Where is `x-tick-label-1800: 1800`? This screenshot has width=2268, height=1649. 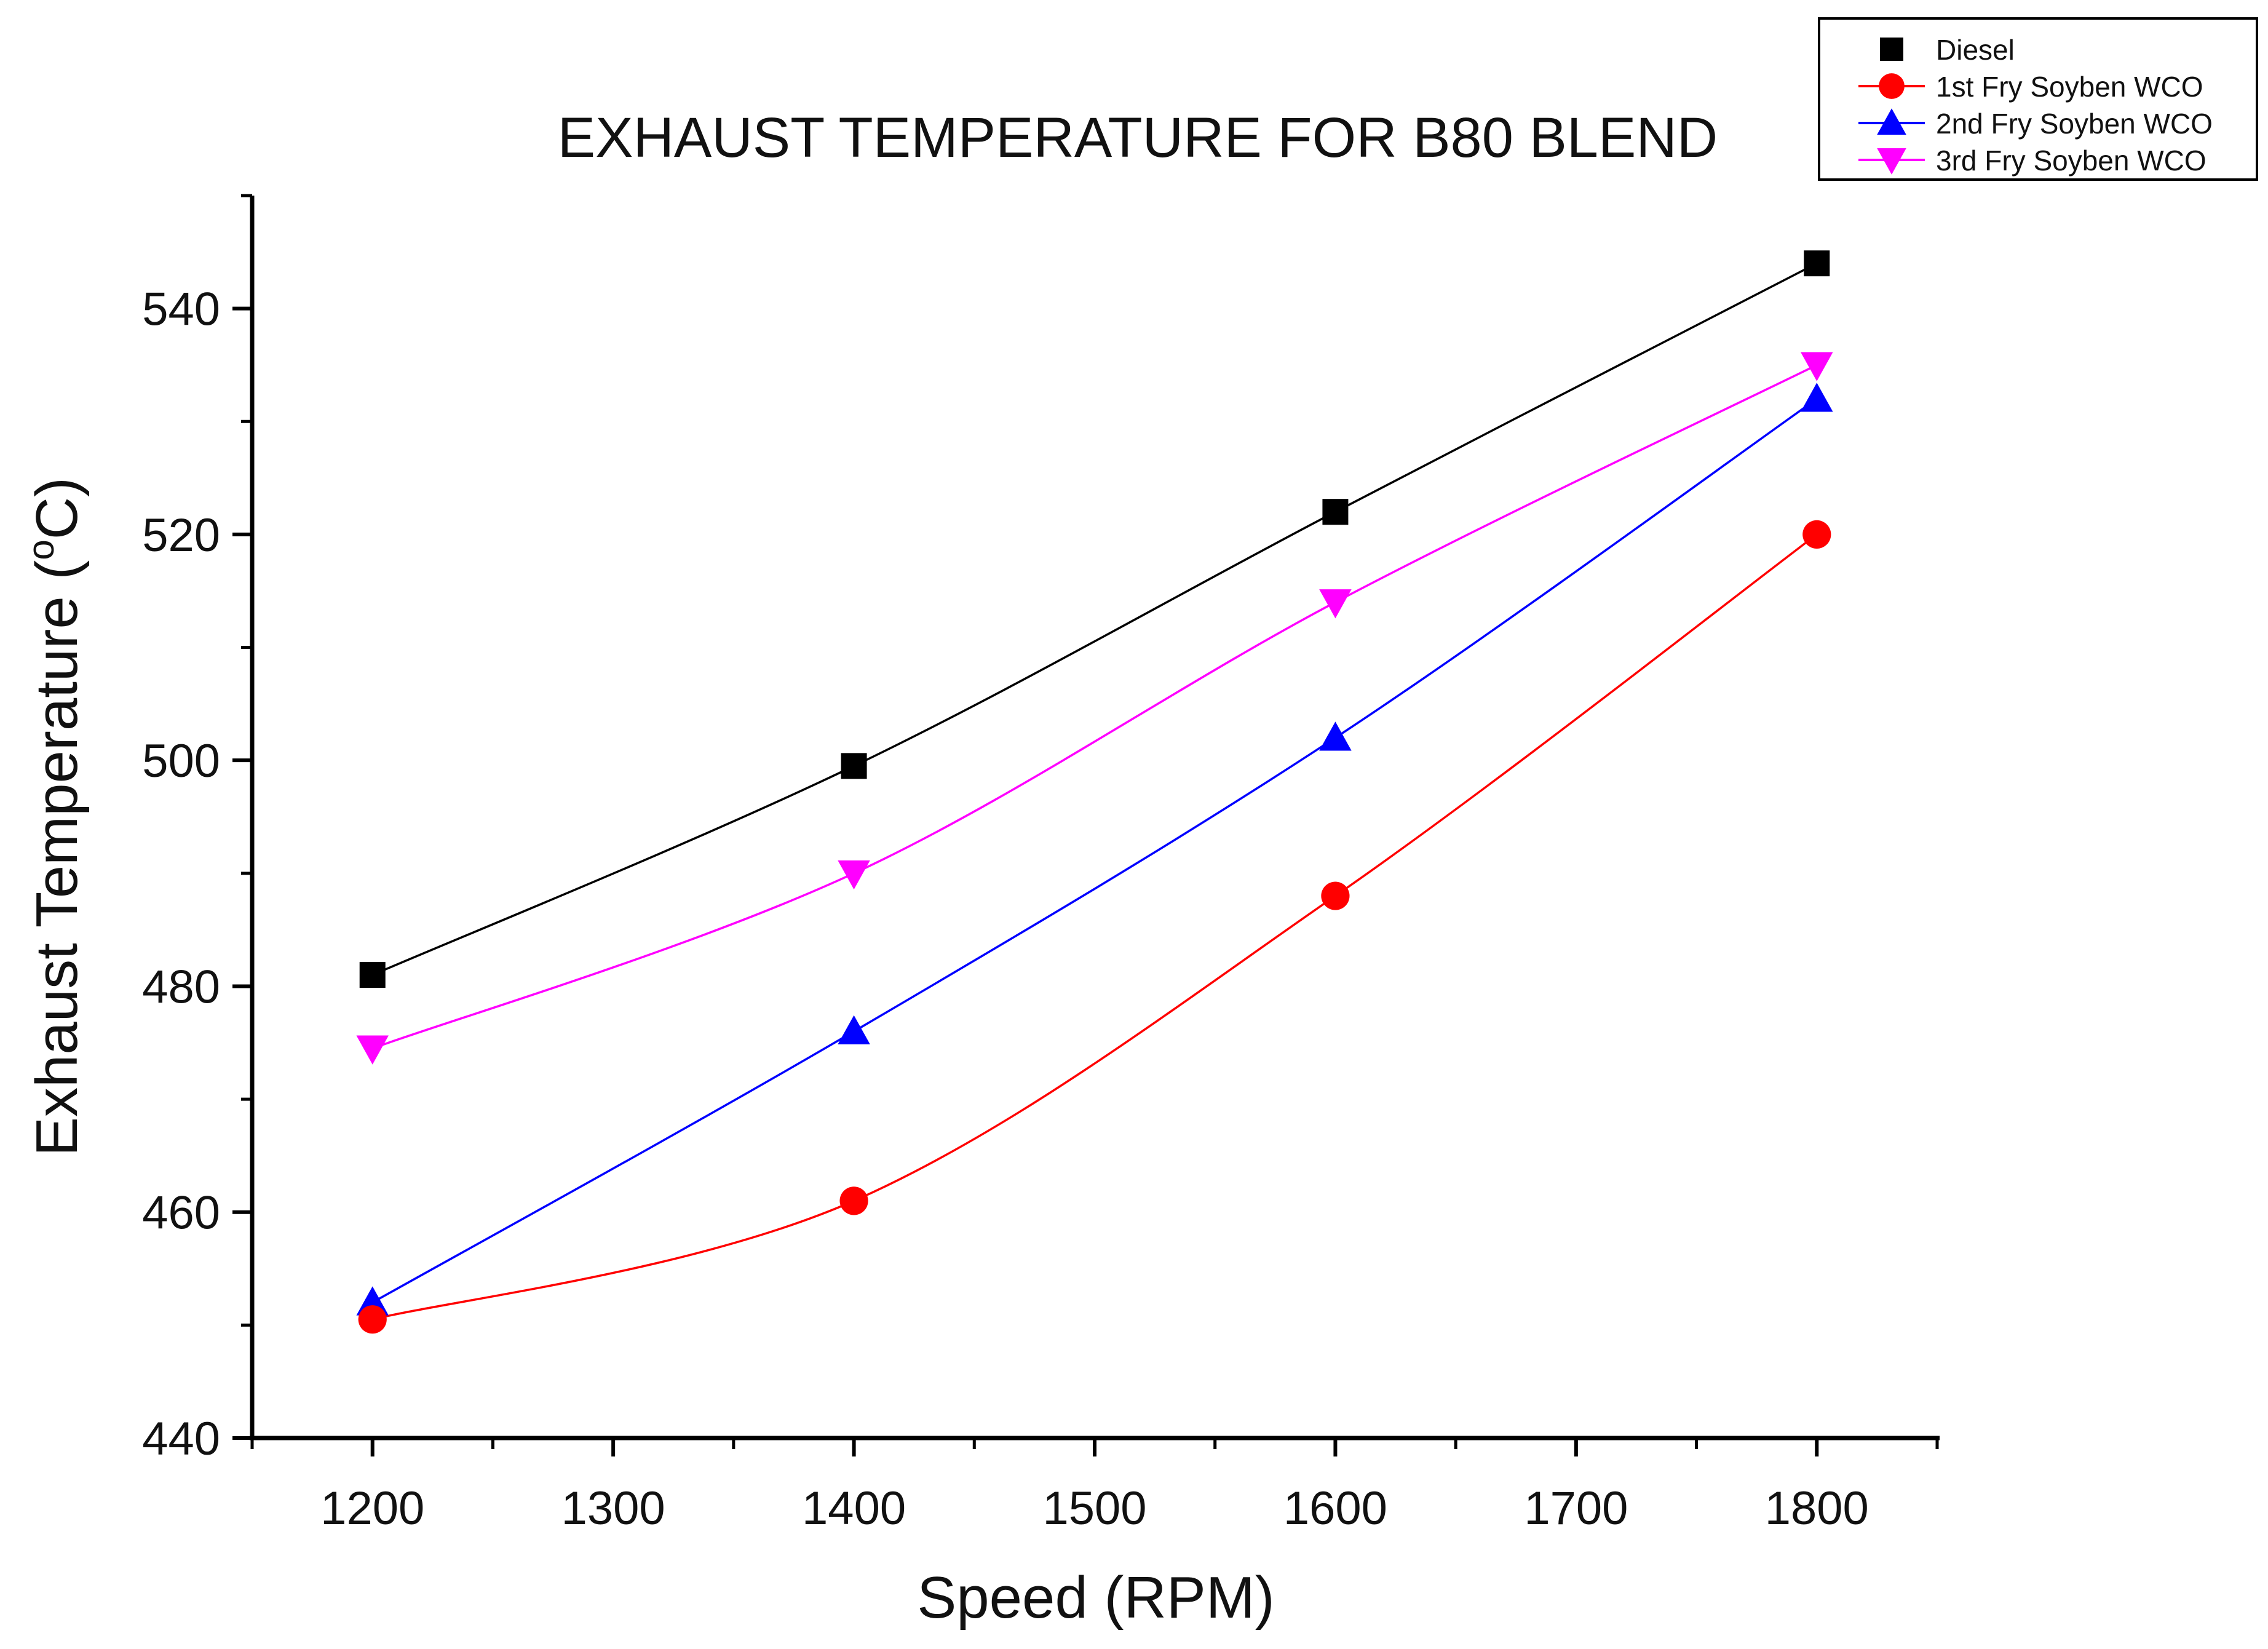
x-tick-label-1800: 1800 is located at coordinates (1817, 1508).